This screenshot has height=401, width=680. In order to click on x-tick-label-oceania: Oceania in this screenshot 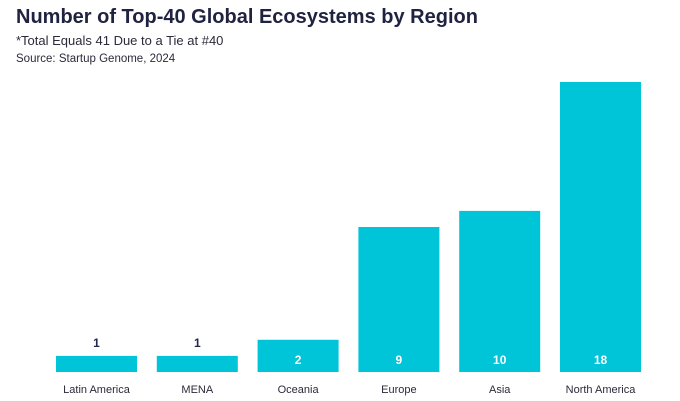, I will do `click(299, 390)`.